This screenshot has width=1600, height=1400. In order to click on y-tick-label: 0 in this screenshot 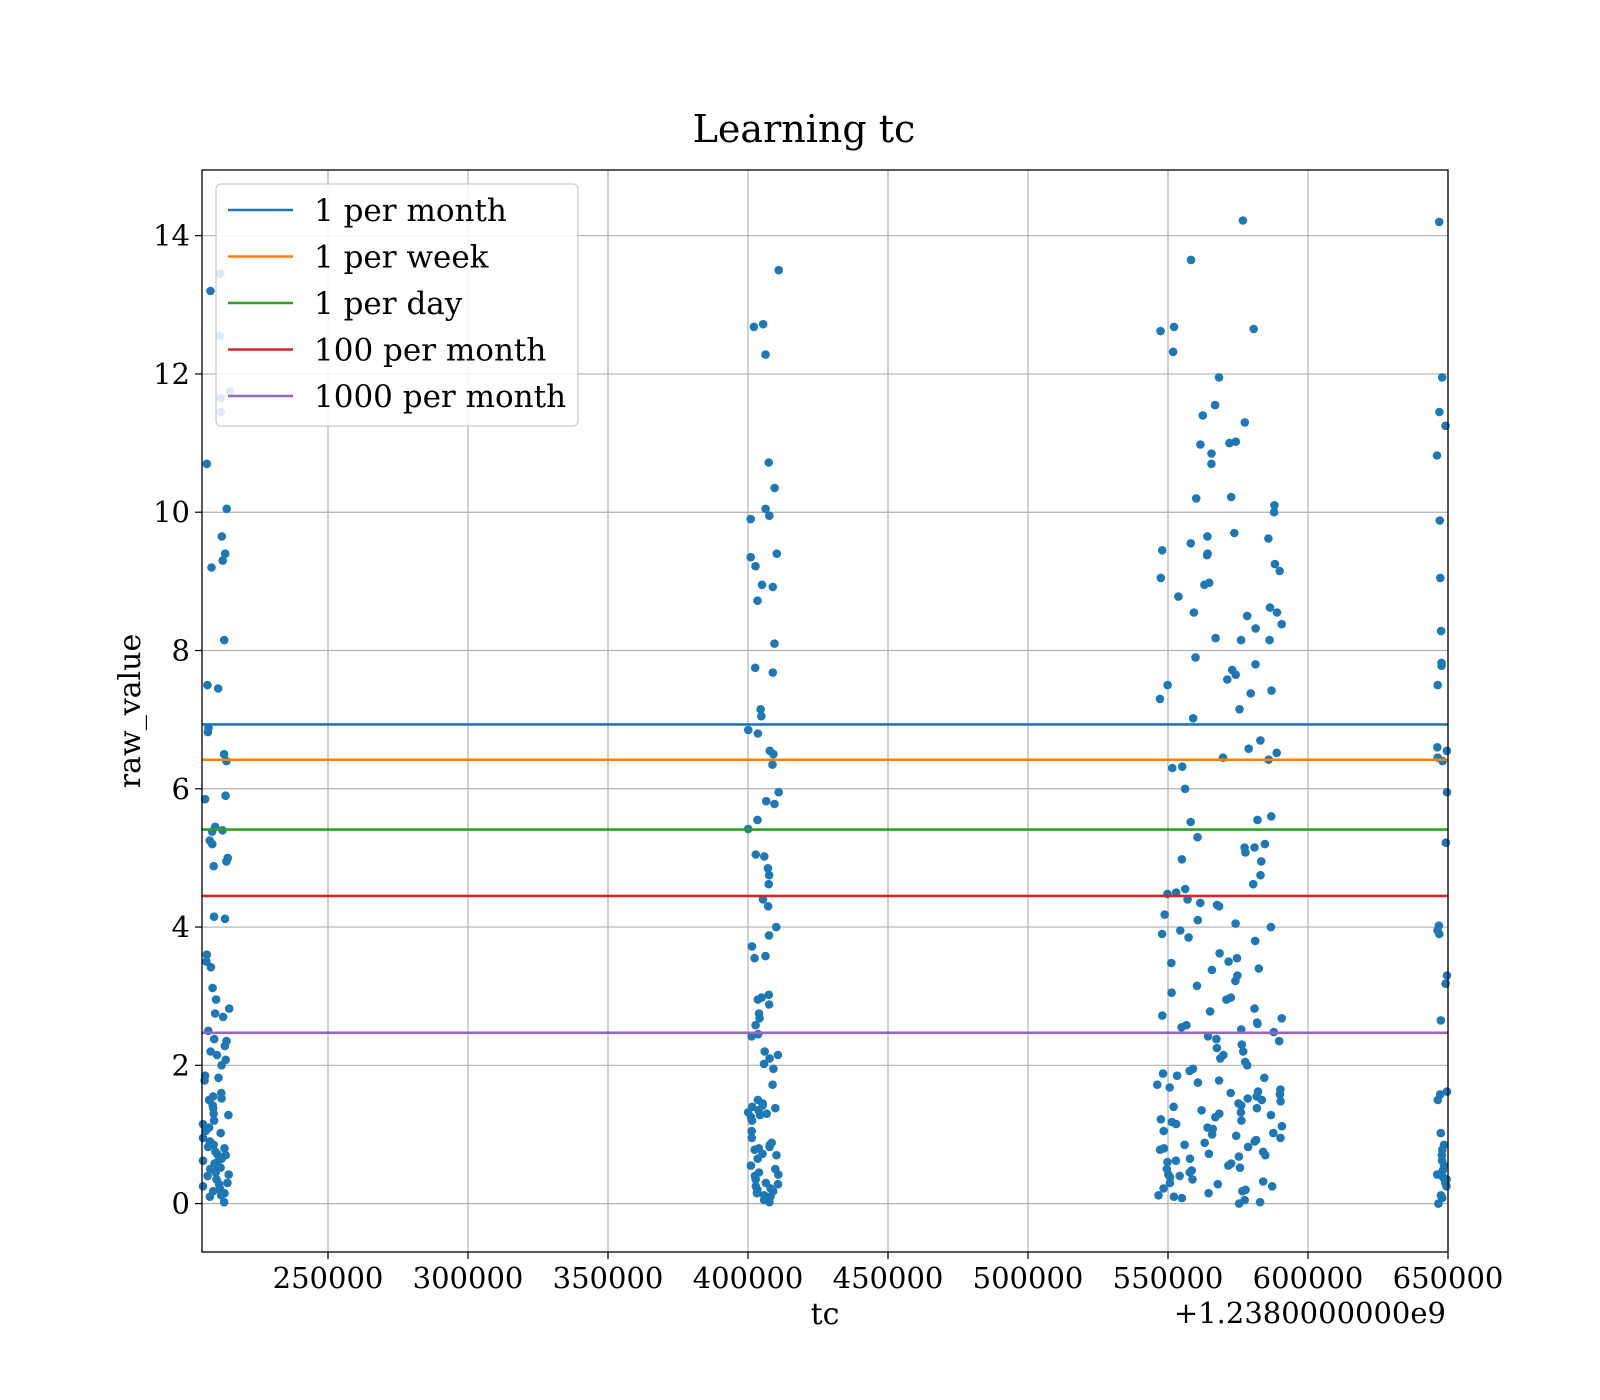, I will do `click(181, 1204)`.